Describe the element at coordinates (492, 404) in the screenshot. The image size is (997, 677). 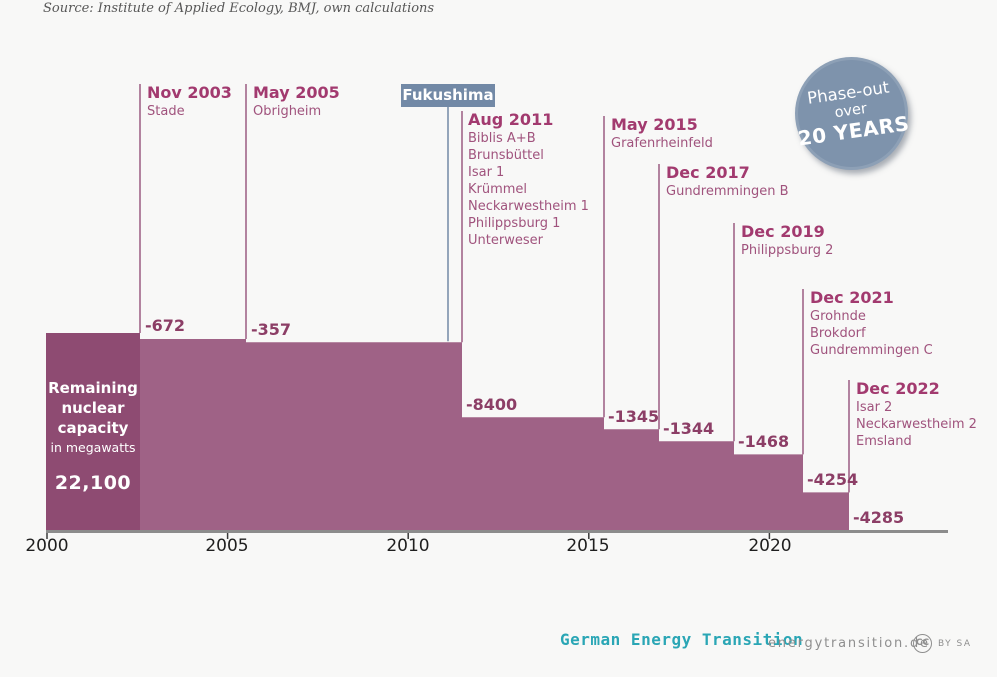
I see `delta-label: -8400` at that location.